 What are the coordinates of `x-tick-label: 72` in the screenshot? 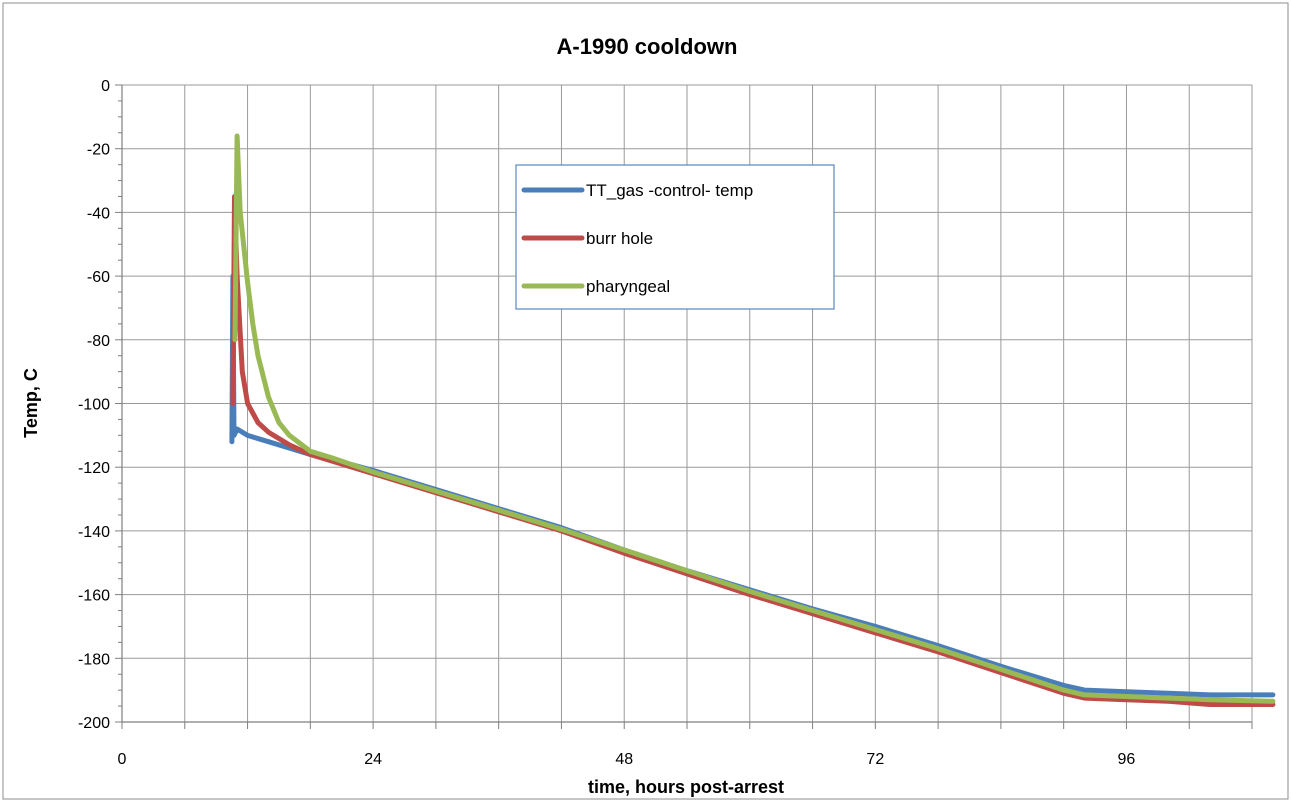 It's located at (875, 759).